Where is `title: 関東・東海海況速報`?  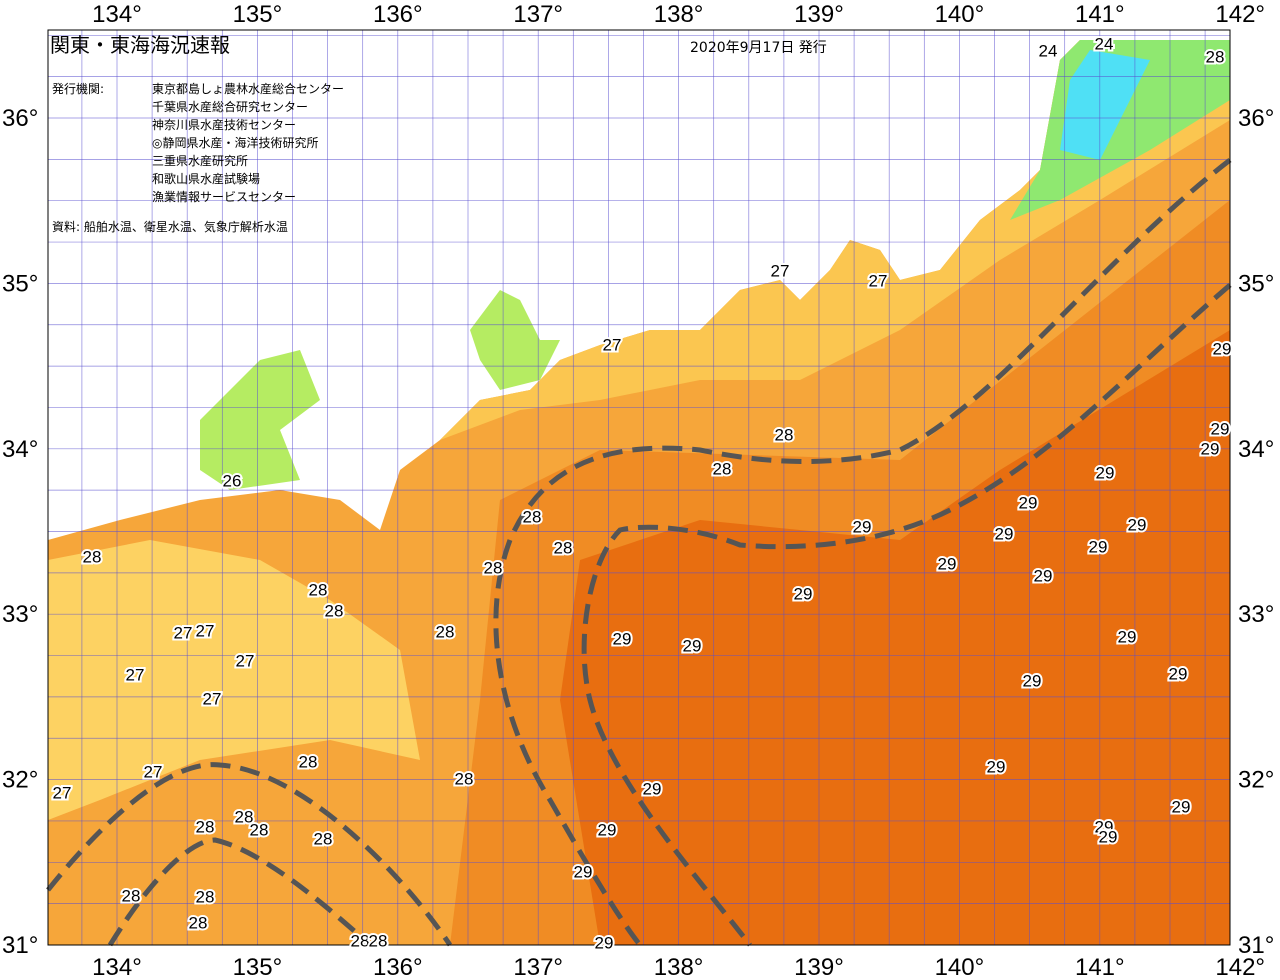
title: 関東・東海海況速報 is located at coordinates (140, 45).